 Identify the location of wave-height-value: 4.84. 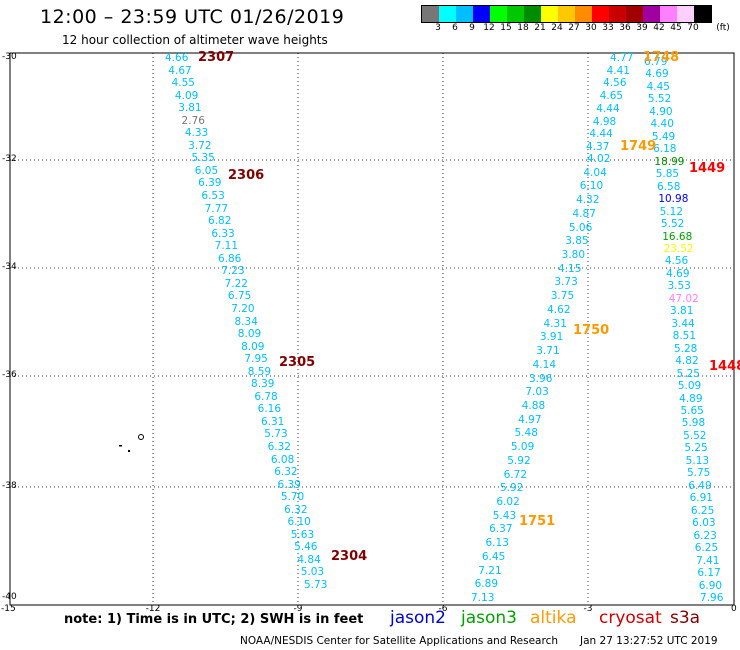
(309, 559).